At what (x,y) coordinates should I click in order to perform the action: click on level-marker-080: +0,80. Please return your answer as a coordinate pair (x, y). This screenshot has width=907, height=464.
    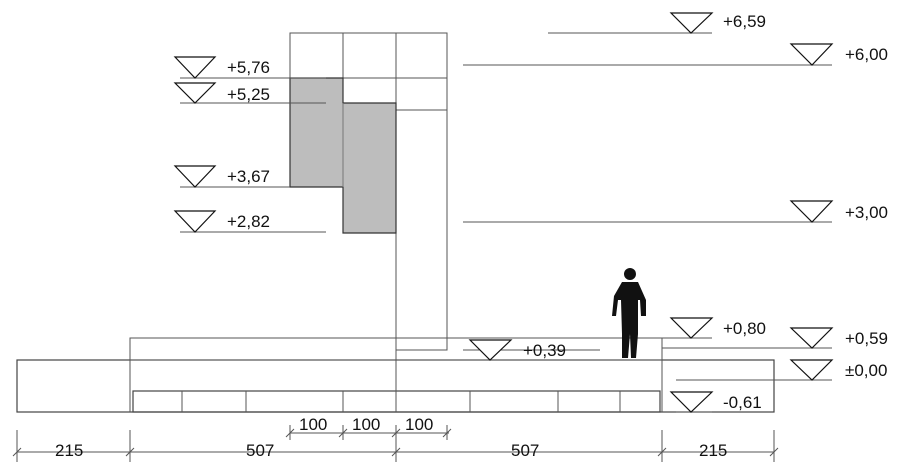
    Looking at the image, I should click on (717, 328).